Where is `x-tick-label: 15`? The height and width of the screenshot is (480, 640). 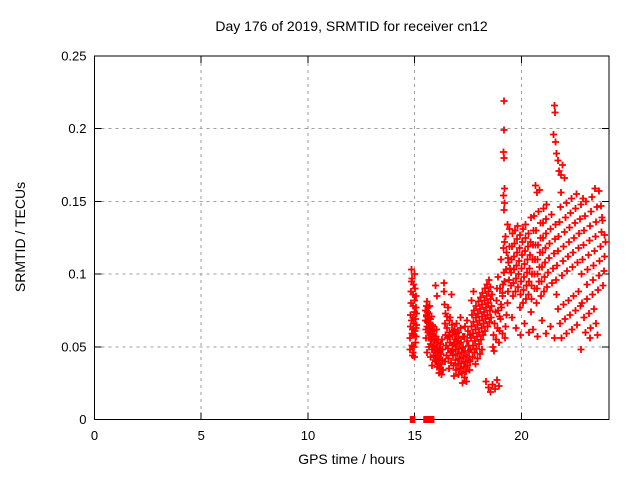
x-tick-label: 15 is located at coordinates (414, 435).